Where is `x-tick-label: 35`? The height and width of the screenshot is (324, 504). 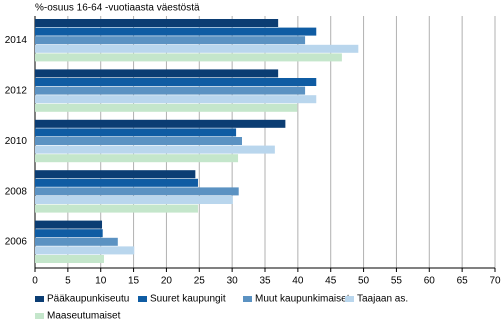 x-tick-label: 35 is located at coordinates (265, 281).